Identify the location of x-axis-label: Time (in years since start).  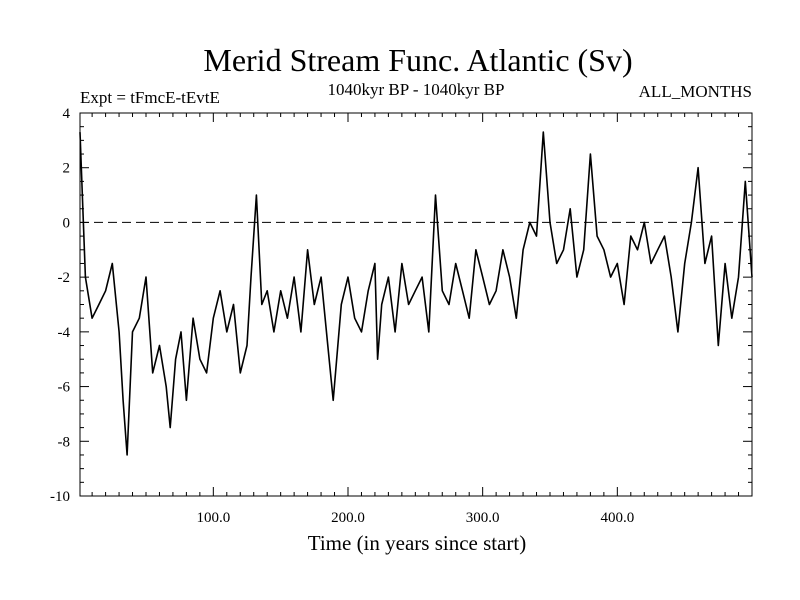
(417, 543).